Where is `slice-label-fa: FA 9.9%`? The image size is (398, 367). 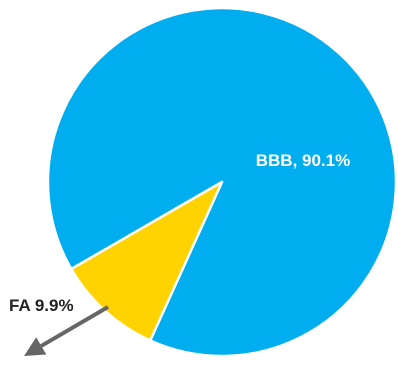 slice-label-fa: FA 9.9% is located at coordinates (41, 305).